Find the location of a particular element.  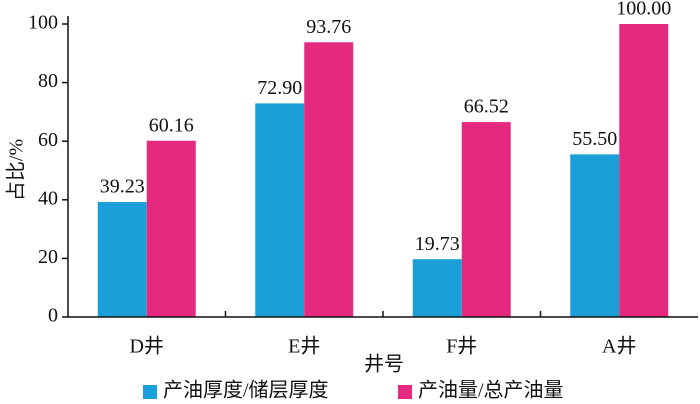

value-label: 66.52 is located at coordinates (486, 107).